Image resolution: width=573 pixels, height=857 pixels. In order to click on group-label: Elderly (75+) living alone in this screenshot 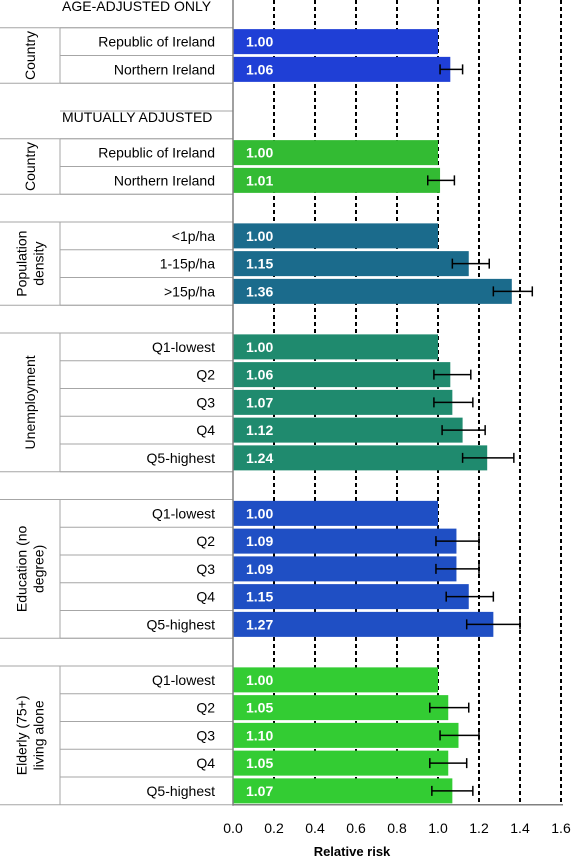, I will do `click(30, 735)`.